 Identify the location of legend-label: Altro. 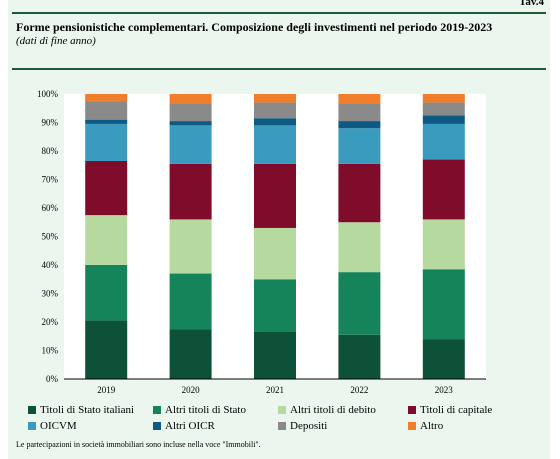
(432, 426).